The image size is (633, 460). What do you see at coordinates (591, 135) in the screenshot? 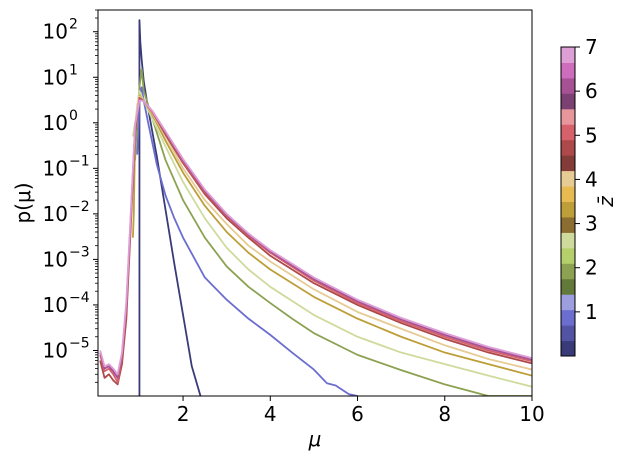
I see `colorbar-tick-label-5: 5` at bounding box center [591, 135].